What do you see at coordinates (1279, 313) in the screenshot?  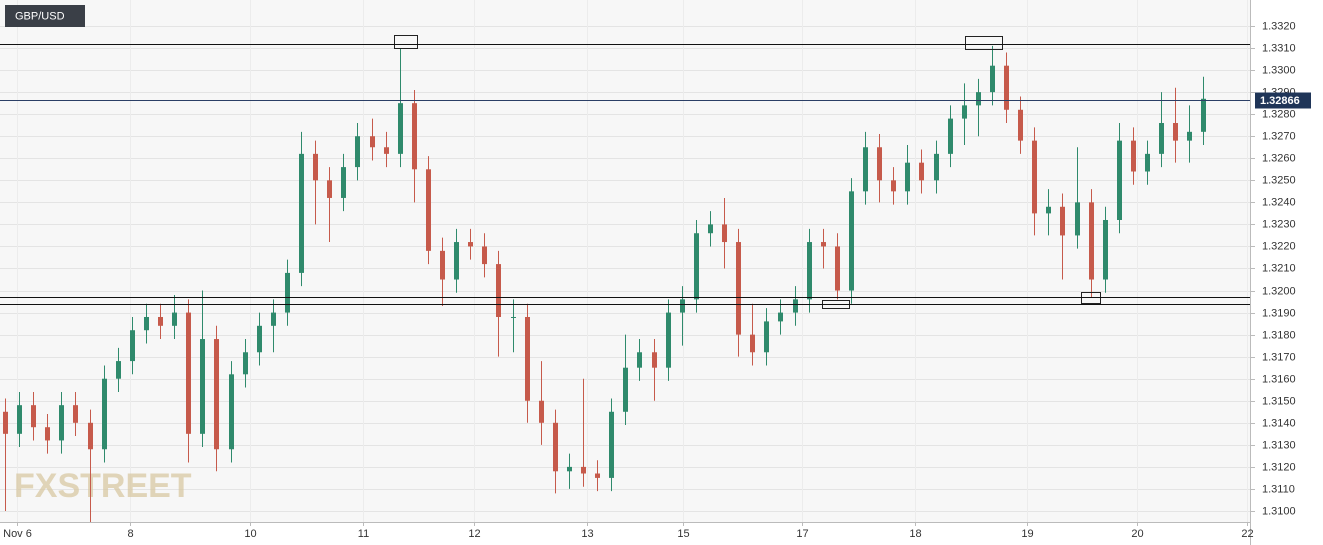 I see `y-tick-label: 1.3190` at bounding box center [1279, 313].